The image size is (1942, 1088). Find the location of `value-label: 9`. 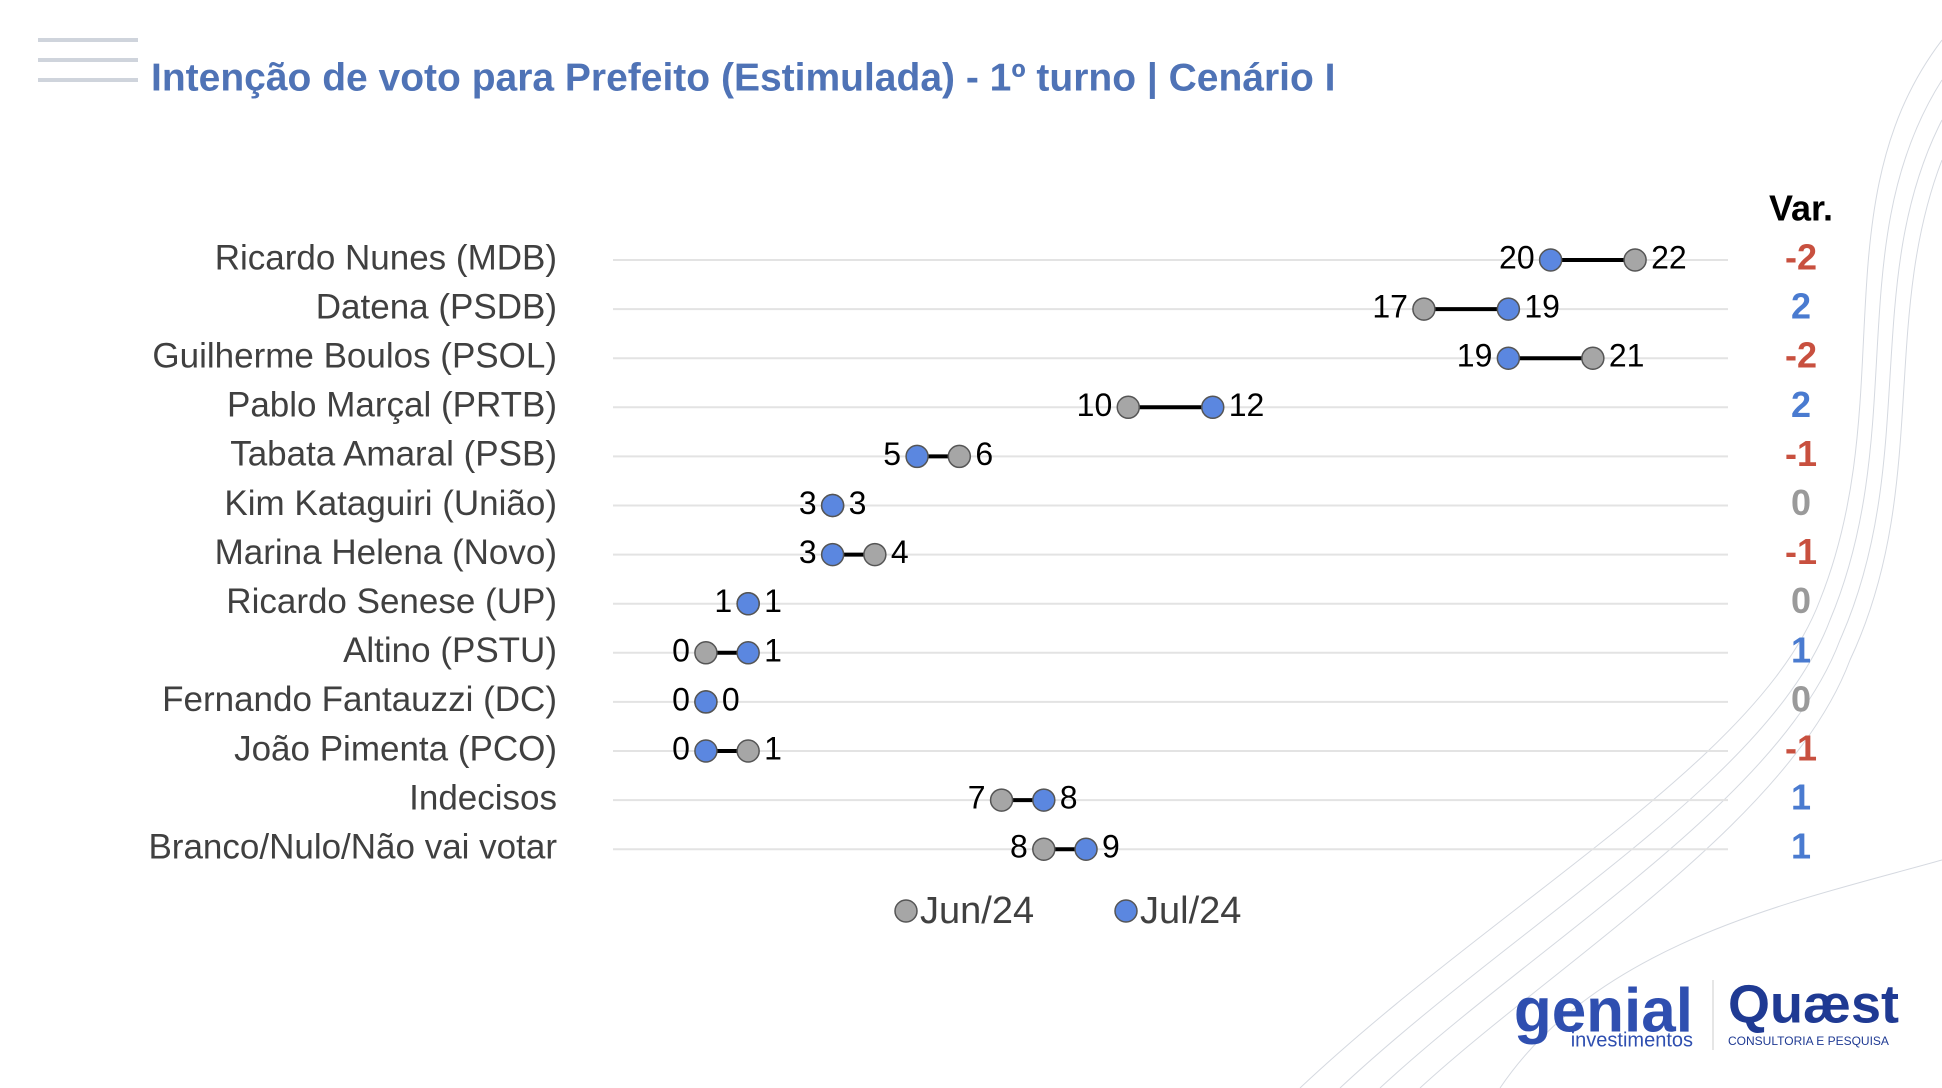

value-label: 9 is located at coordinates (1111, 847).